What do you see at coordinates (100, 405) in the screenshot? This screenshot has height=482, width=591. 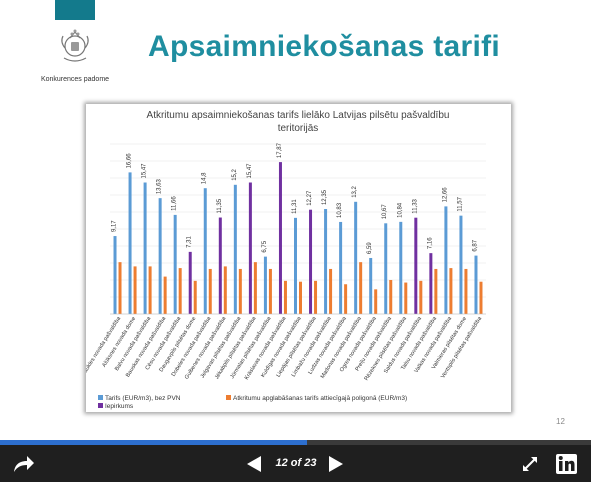 I see `legend-swatch-iepirkums` at bounding box center [100, 405].